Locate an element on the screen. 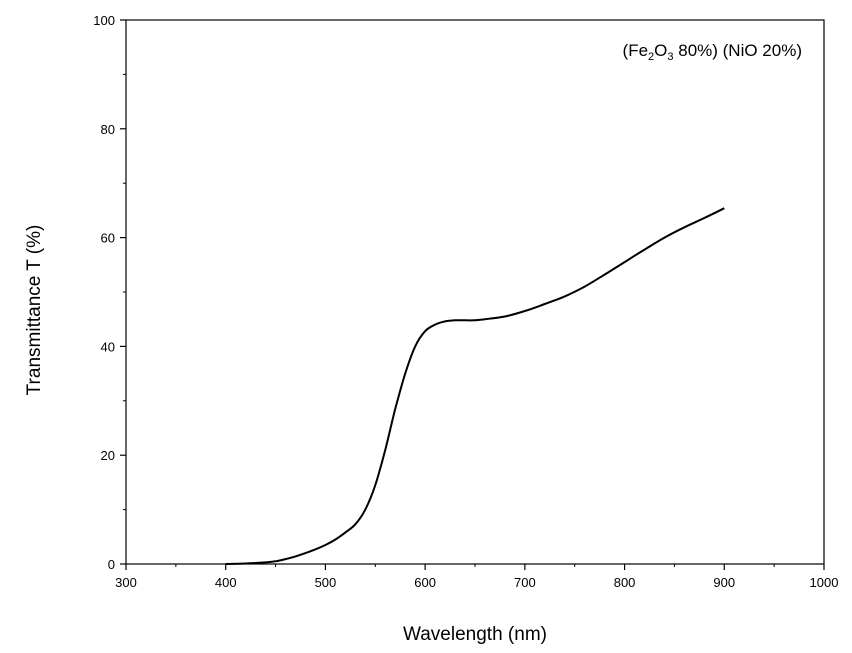 Image resolution: width=852 pixels, height=653 pixels. y-tick-label: 40 is located at coordinates (108, 346).